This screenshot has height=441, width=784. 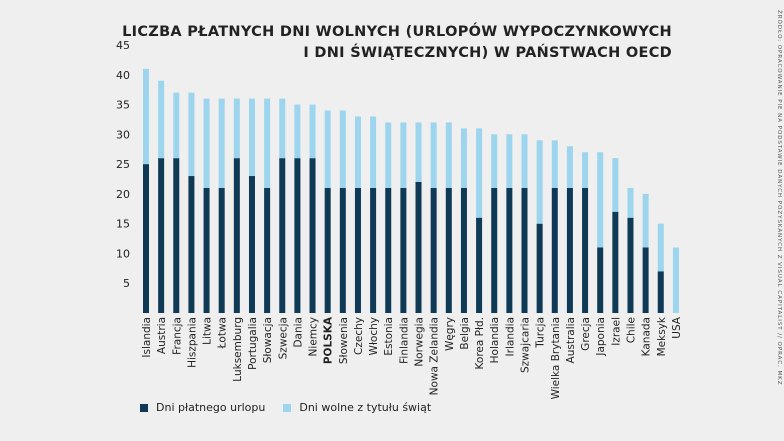 I want to click on x-tick-label: Luksemburg, so click(x=238, y=349).